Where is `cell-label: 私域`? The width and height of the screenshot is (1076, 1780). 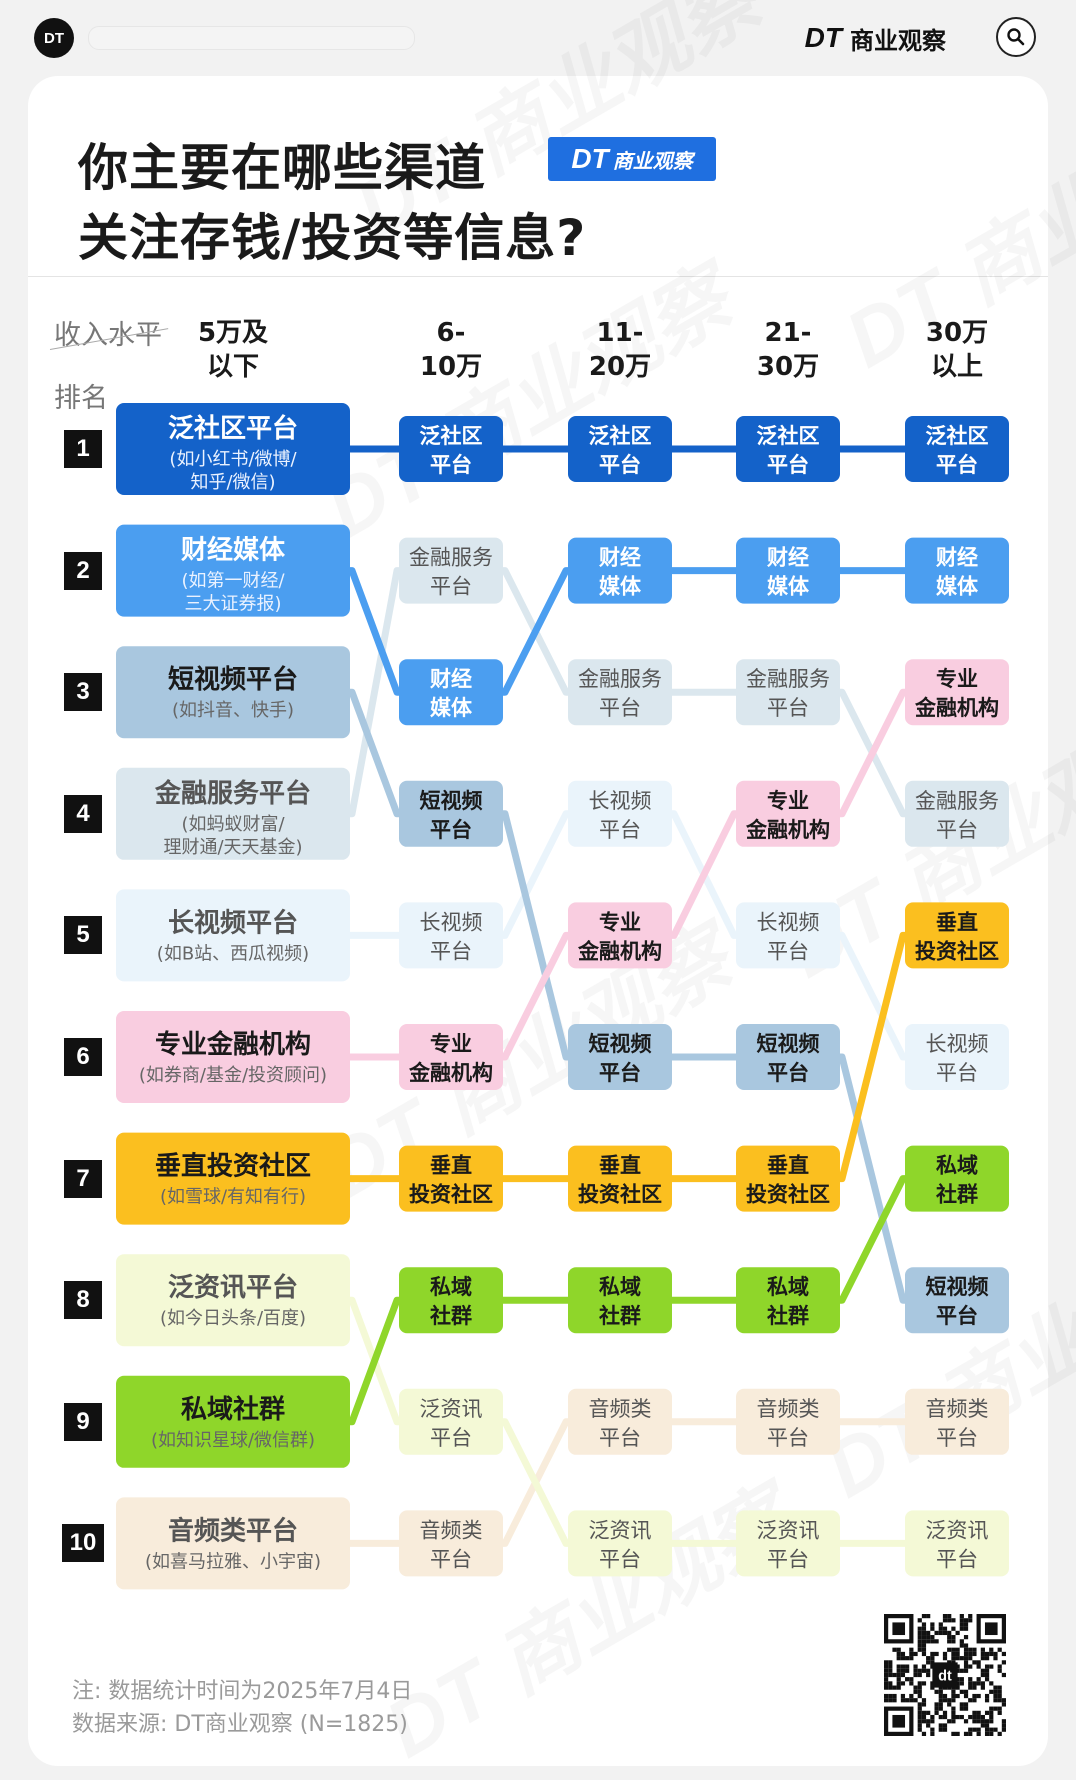 cell-label: 私域 is located at coordinates (788, 1287).